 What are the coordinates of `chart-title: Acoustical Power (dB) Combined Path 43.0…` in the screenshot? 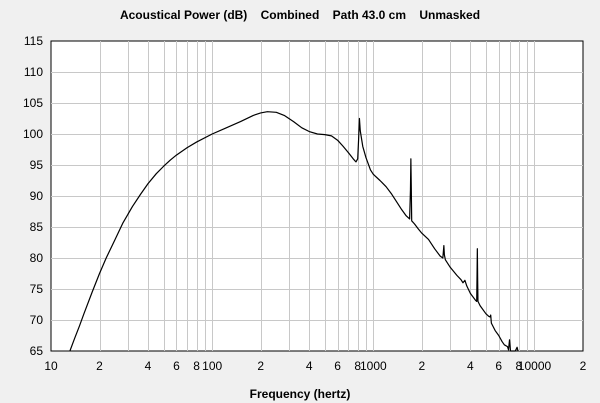 It's located at (300, 15).